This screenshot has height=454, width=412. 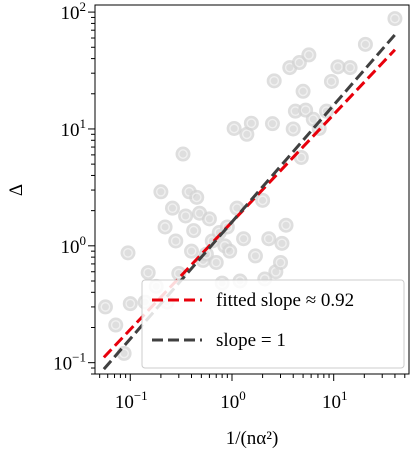 What do you see at coordinates (233, 400) in the screenshot?
I see `x-tick-label: 10⁰` at bounding box center [233, 400].